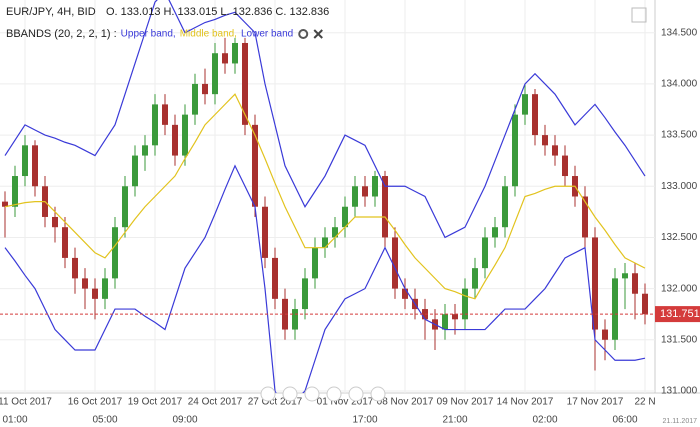  Describe the element at coordinates (679, 421) in the screenshot. I see `footer-date: 21.11.2017` at that location.